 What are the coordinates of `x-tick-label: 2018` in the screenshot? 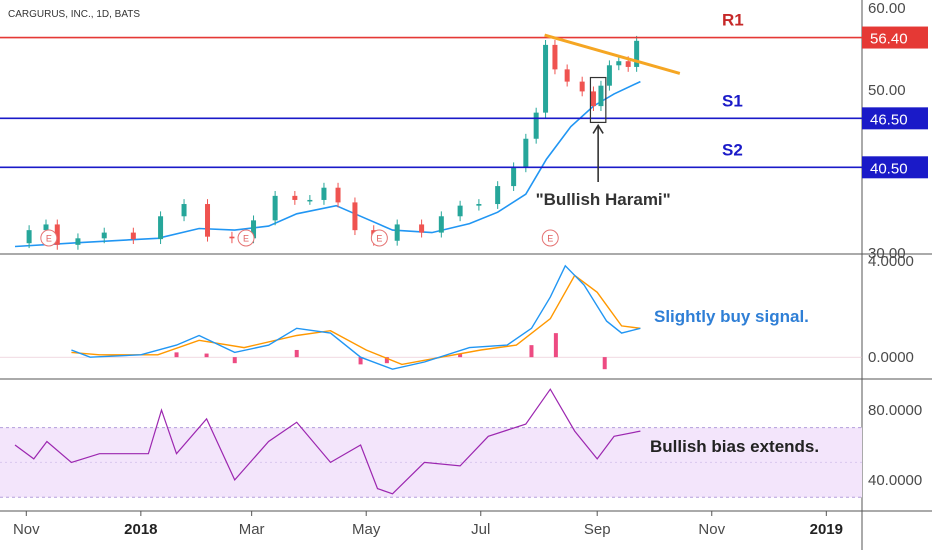 It's located at (140, 529).